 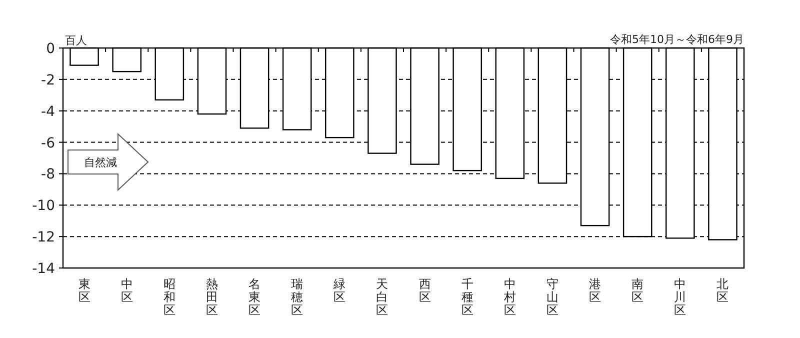 What do you see at coordinates (50, 49) in the screenshot?
I see `y-tick-label: 0` at bounding box center [50, 49].